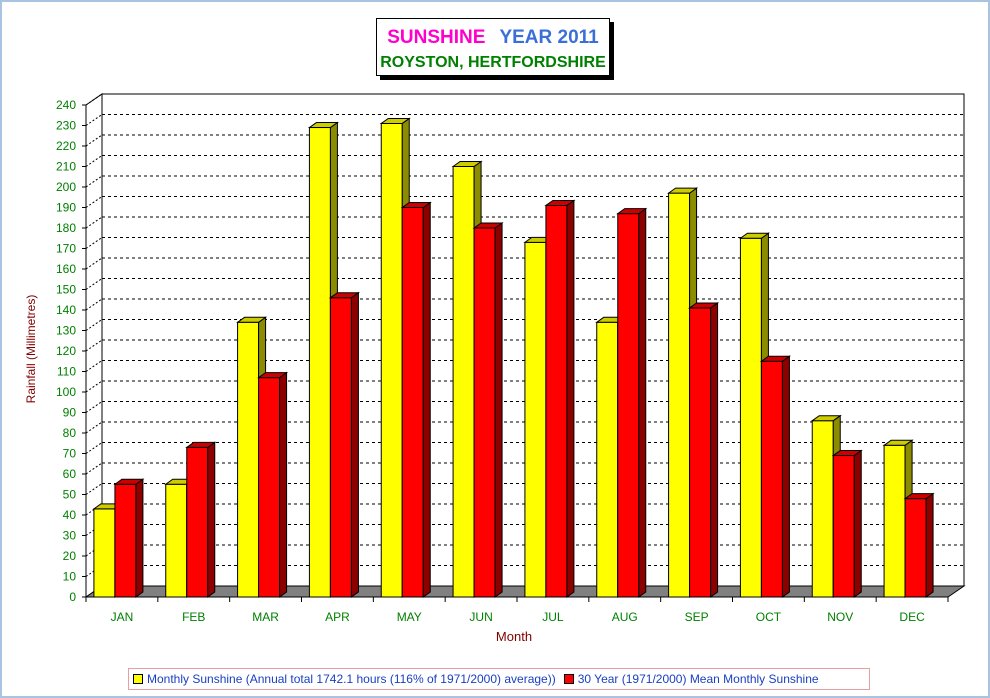 This screenshot has height=698, width=990. What do you see at coordinates (553, 617) in the screenshot?
I see `x-tick-label: JUL` at bounding box center [553, 617].